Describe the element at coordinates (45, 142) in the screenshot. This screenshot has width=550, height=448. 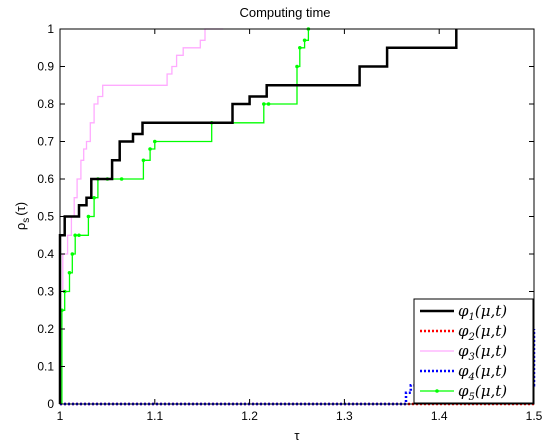
I see `y-tick-label: 0.7` at that location.